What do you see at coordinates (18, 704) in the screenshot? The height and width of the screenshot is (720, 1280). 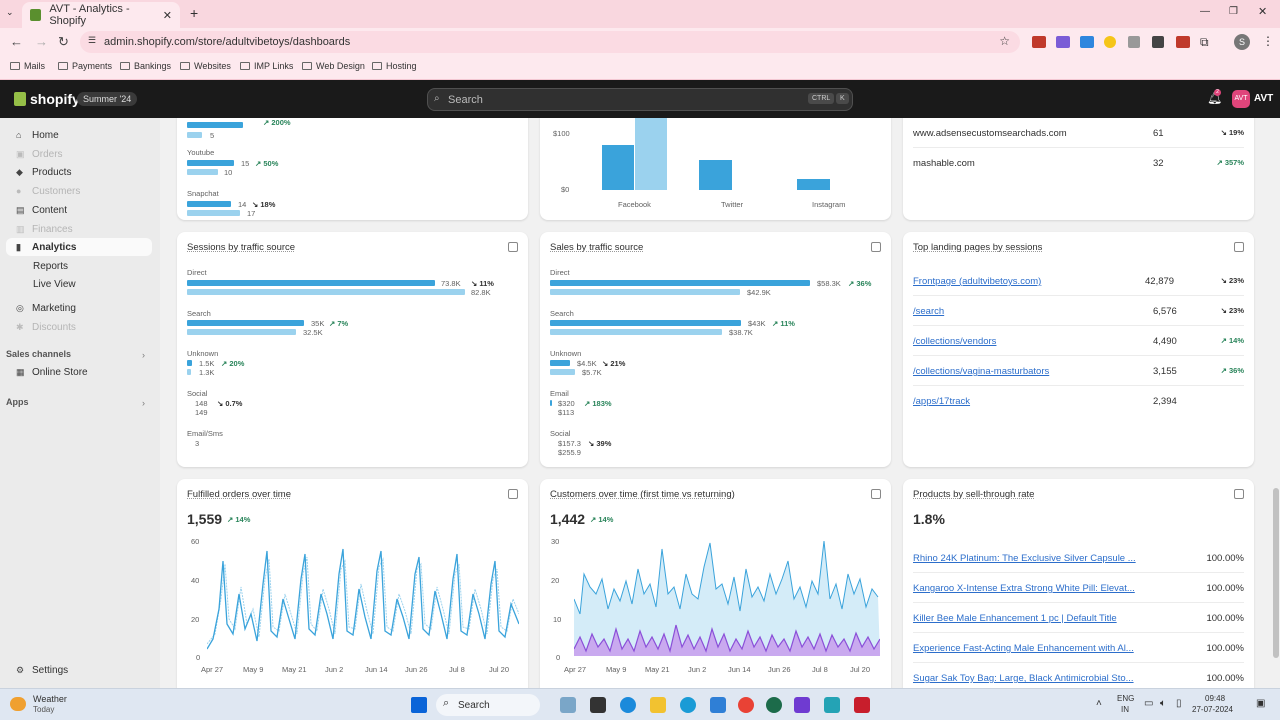 I see `weather-icon` at bounding box center [18, 704].